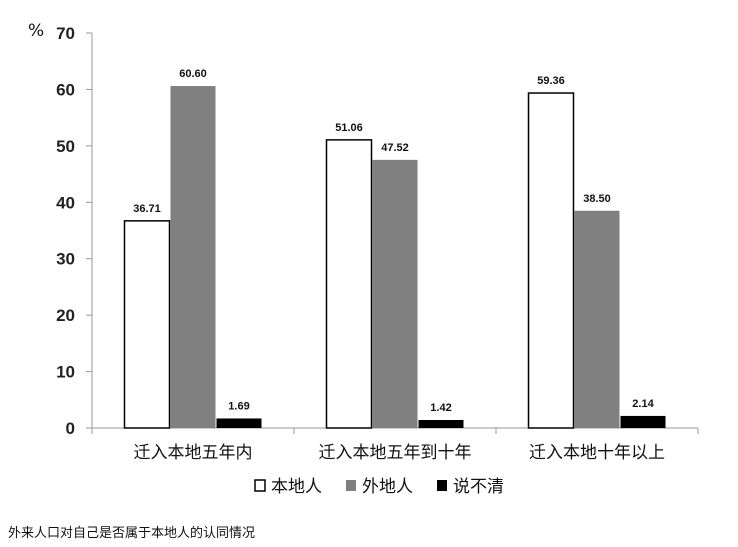 This screenshot has width=738, height=547. What do you see at coordinates (395, 453) in the screenshot?
I see `x-tick-label: 迁入本地五年到十年` at bounding box center [395, 453].